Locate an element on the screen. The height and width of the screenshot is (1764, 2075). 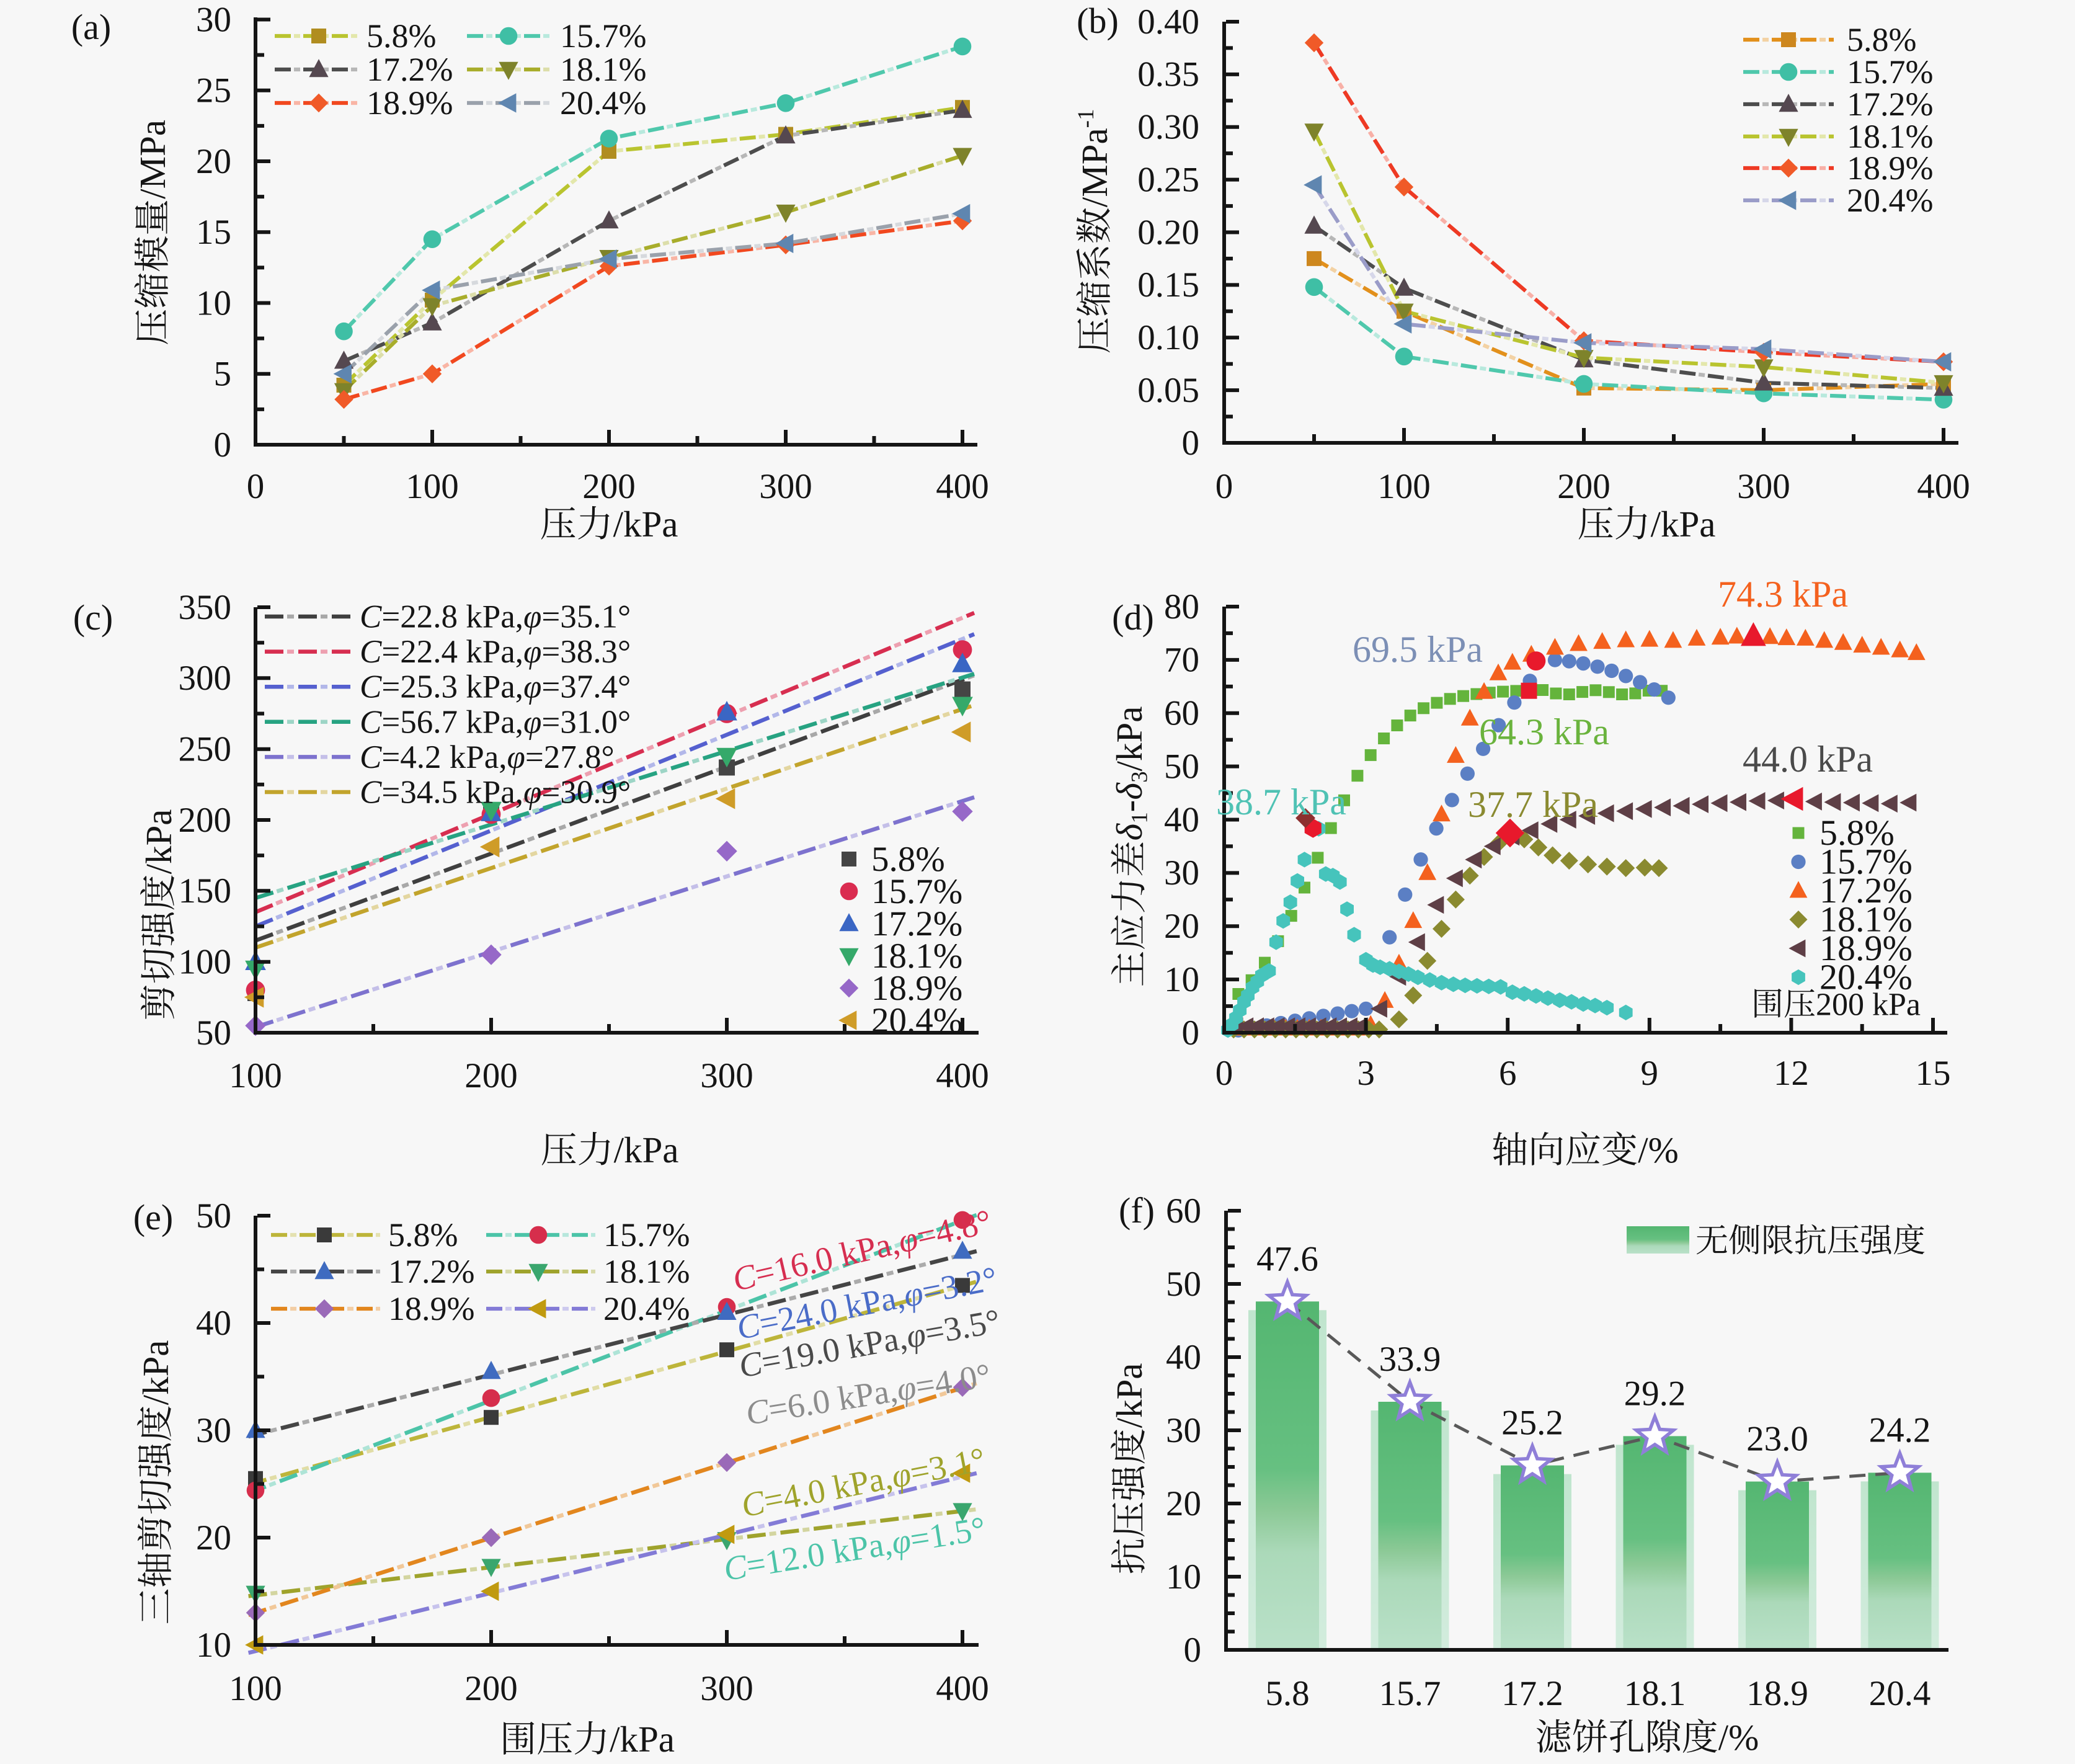
svg-text: 64.3 kPa is located at coordinates (1544, 731).